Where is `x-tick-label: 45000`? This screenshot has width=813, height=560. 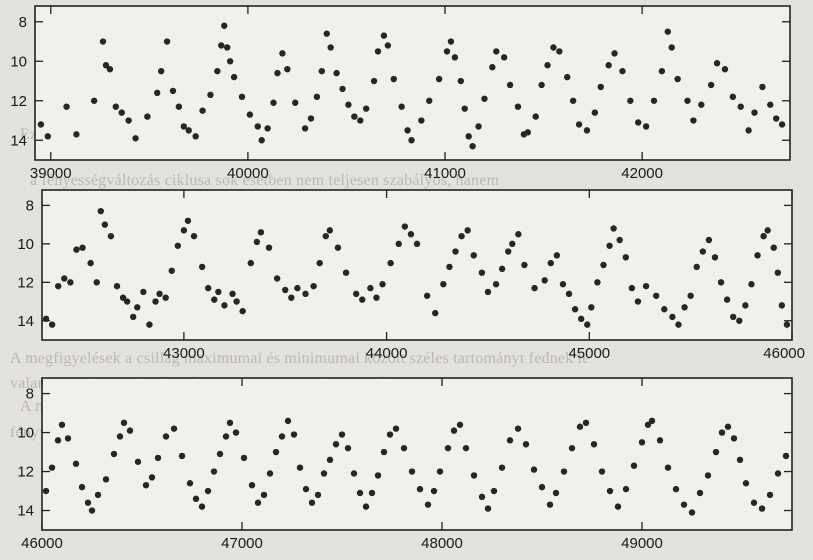
x-tick-label: 45000 is located at coordinates (589, 353).